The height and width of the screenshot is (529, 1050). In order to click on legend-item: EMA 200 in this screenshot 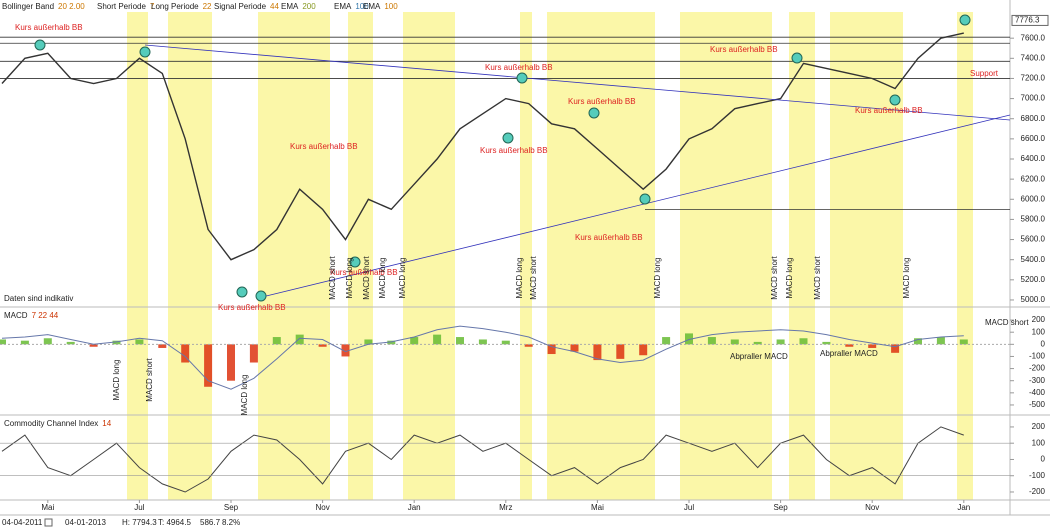, I will do `click(298, 6)`.